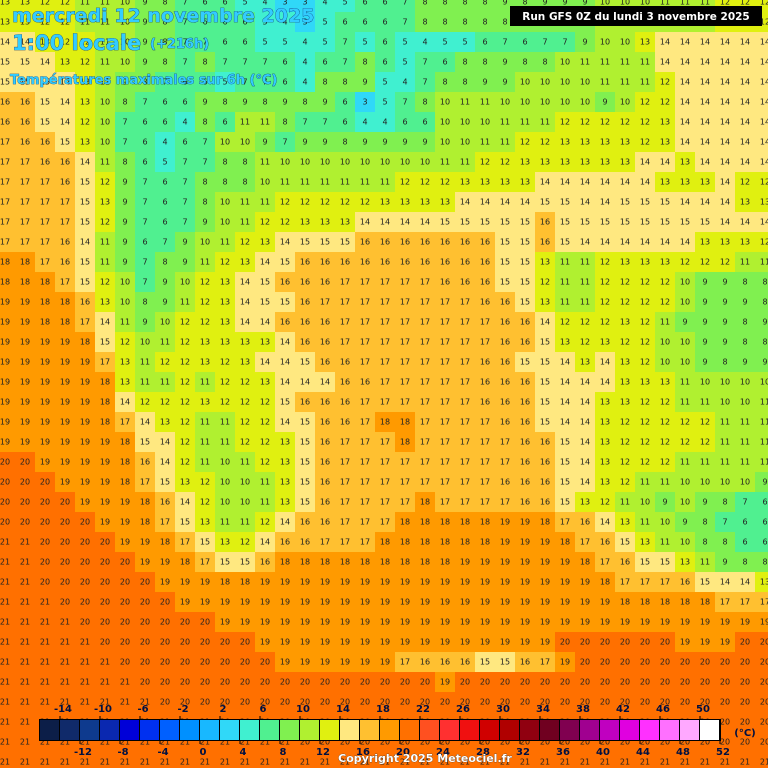 Image resolution: width=768 pixels, height=768 pixels. What do you see at coordinates (423, 709) in the screenshot?
I see `legend-label: 22` at bounding box center [423, 709].